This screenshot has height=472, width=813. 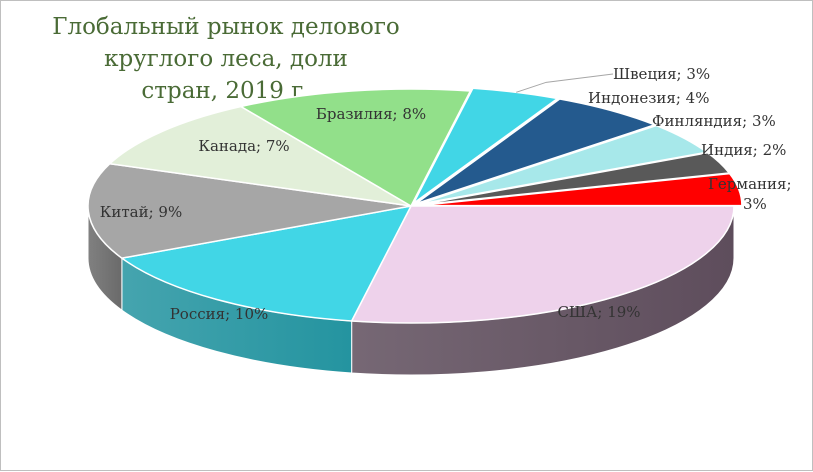 What do you see at coordinates (755, 204) in the screenshot?
I see `slice-label-Германия-value: 3%` at bounding box center [755, 204].